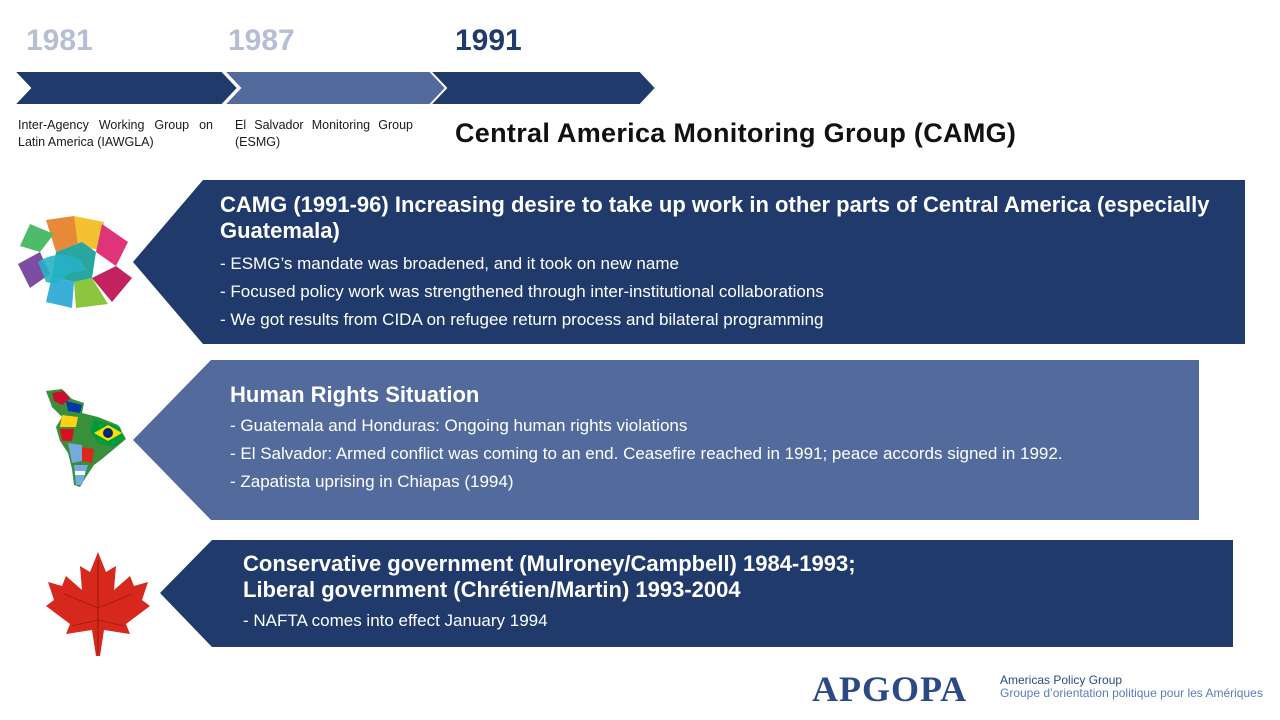 The width and height of the screenshot is (1280, 720). What do you see at coordinates (59, 40) in the screenshot?
I see `year-1981: 1981` at bounding box center [59, 40].